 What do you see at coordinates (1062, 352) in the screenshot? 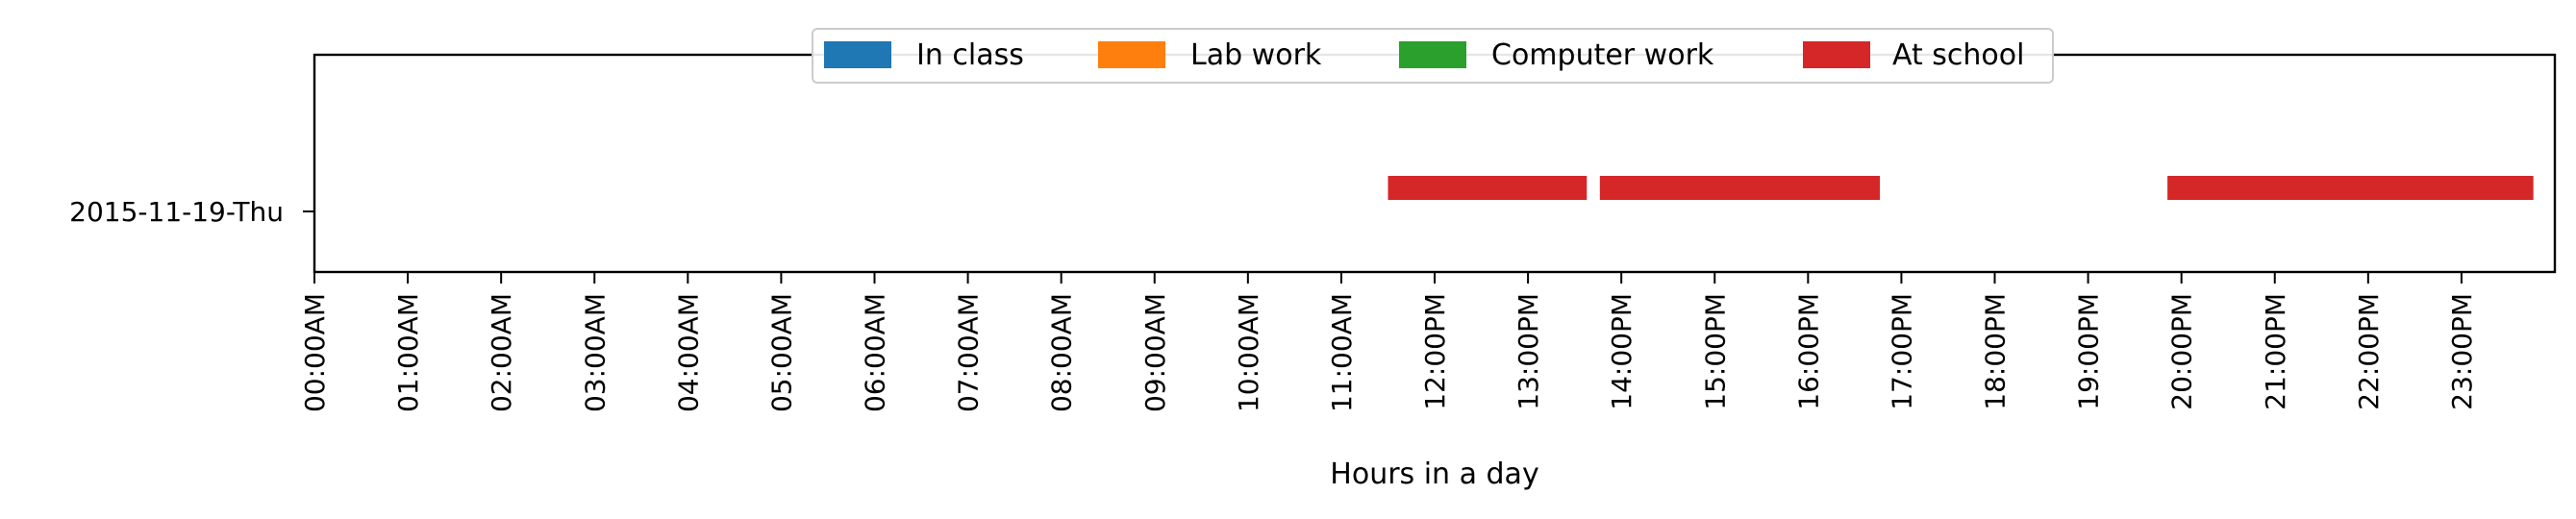
I see `x-tick-label: 08:00AM` at bounding box center [1062, 352].